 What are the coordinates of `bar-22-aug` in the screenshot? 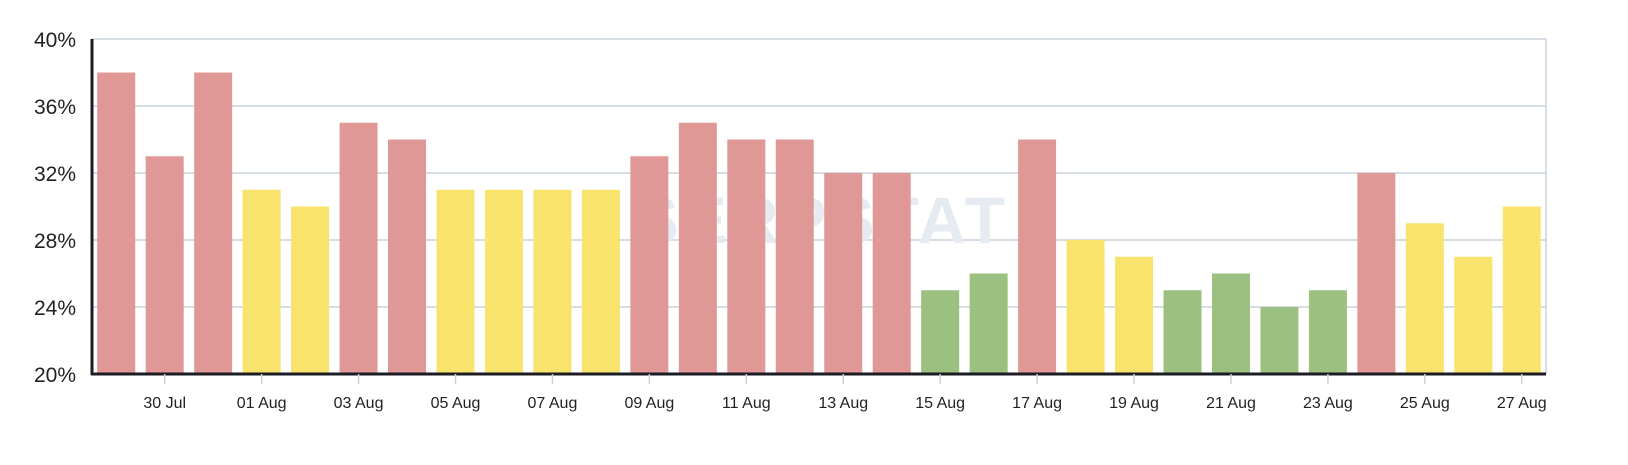 It's located at (1279, 340).